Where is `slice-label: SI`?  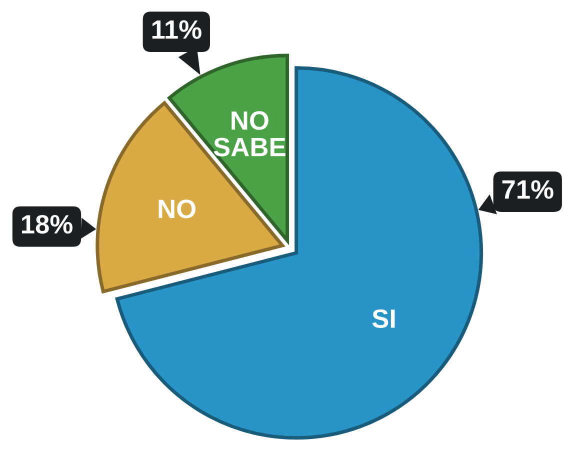 slice-label: SI is located at coordinates (383, 318).